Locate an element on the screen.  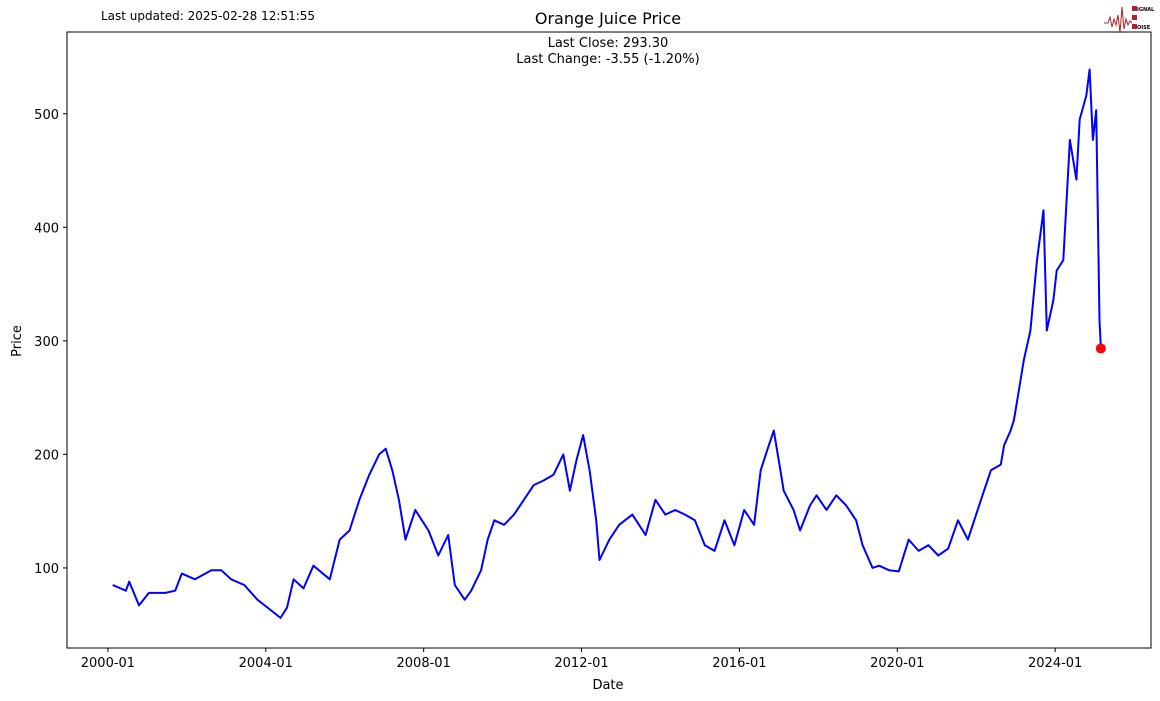
x-axis-label: Date is located at coordinates (607, 685).